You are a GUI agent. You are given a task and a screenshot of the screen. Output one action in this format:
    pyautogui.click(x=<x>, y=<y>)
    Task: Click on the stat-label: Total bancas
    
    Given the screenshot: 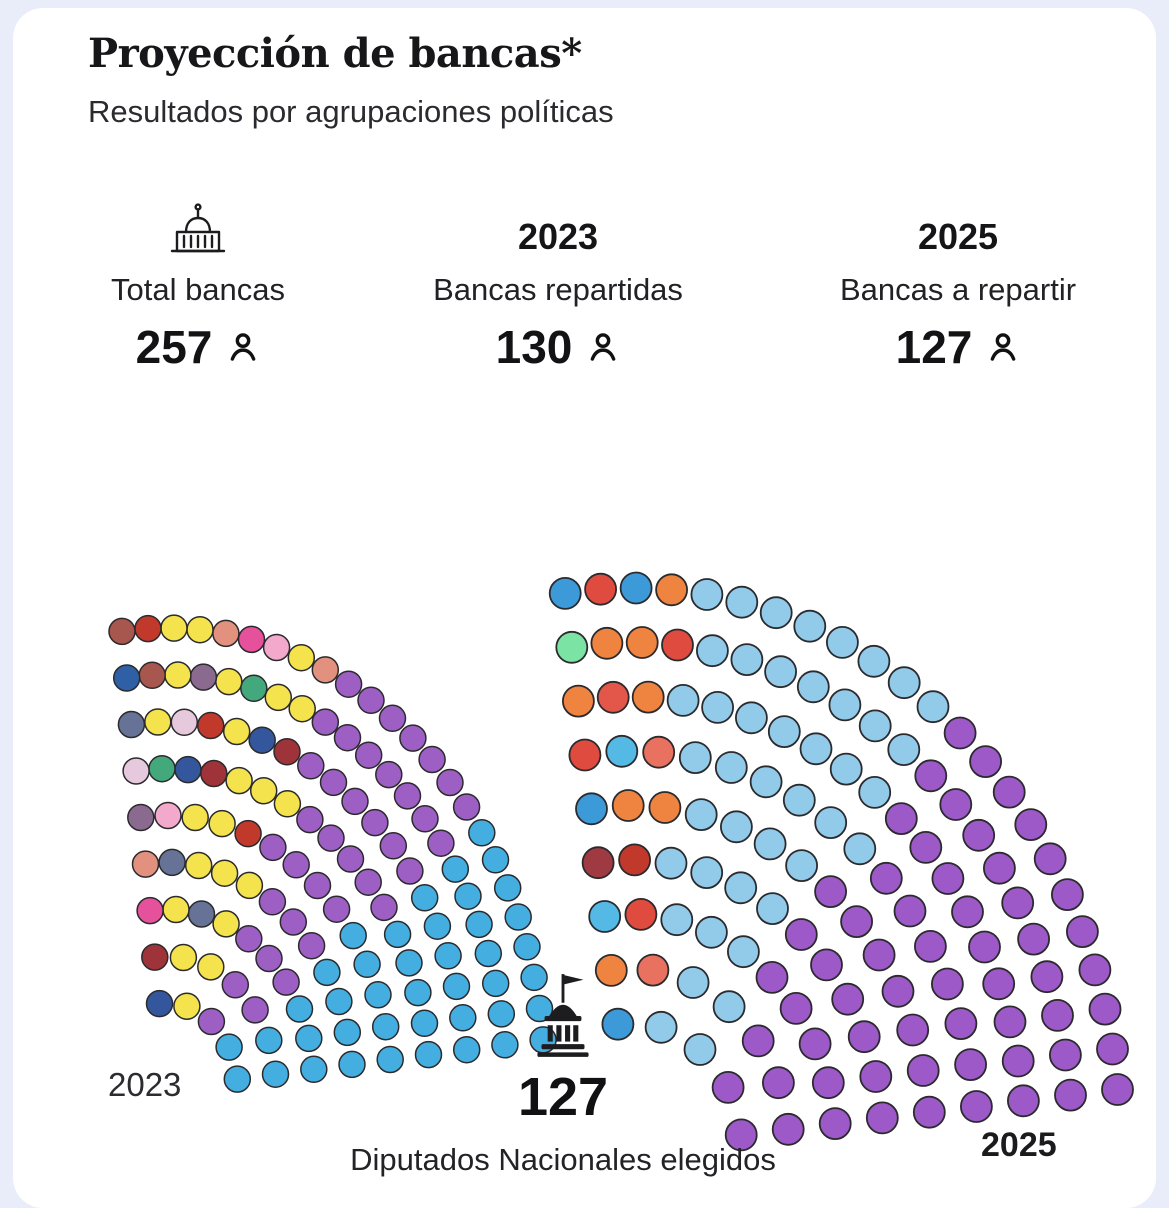 What is the action you would take?
    pyautogui.click(x=198, y=289)
    